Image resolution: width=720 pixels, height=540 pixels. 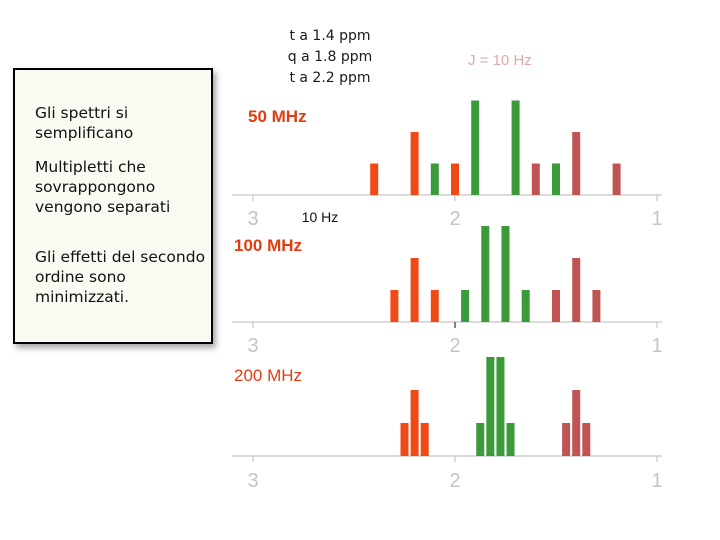 What do you see at coordinates (320, 217) in the screenshot?
I see `spacing-annotation: 10 Hz` at bounding box center [320, 217].